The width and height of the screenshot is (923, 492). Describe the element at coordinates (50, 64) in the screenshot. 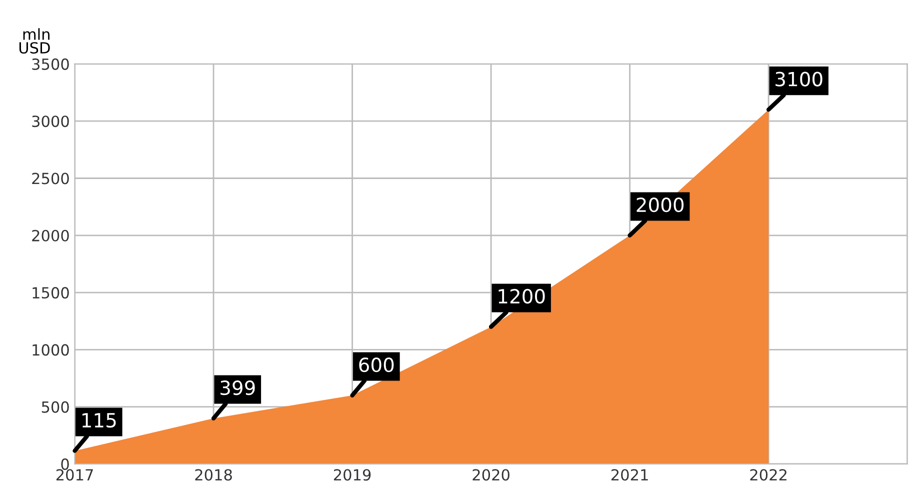

I see `y-tick-label: 3500` at that location.